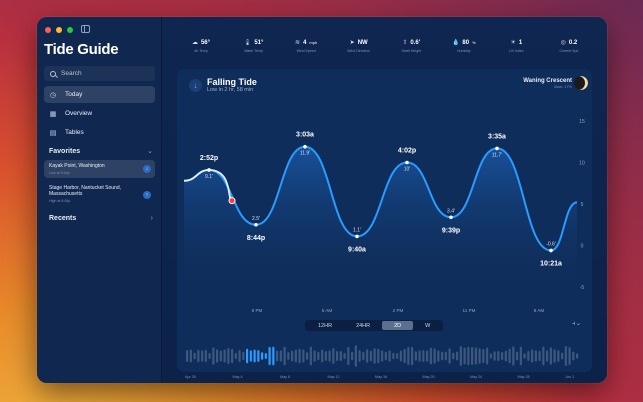 Image resolution: width=643 pixels, height=402 pixels. What do you see at coordinates (254, 52) in the screenshot?
I see `stat-water-temp: 🌡 51° Water Temp` at bounding box center [254, 52].